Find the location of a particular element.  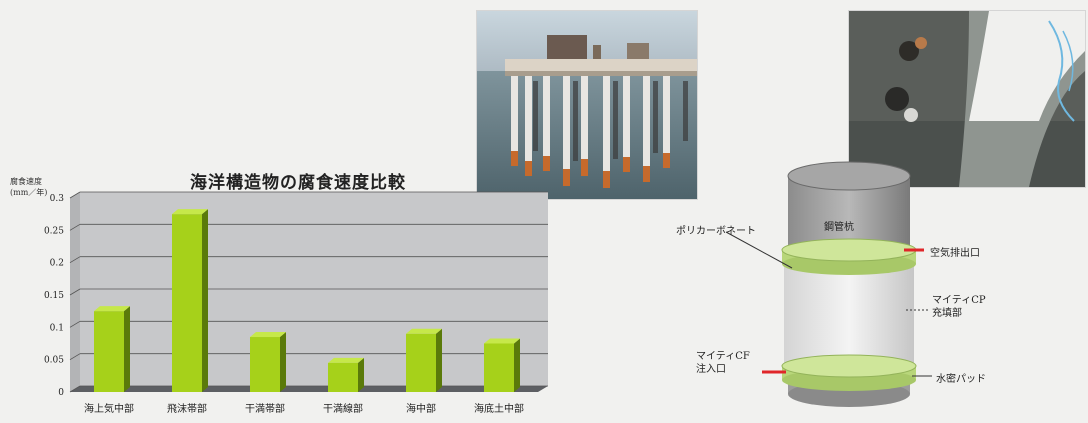

y-axis-label: 腐食速度 (mm／年) is located at coordinates (28, 187).